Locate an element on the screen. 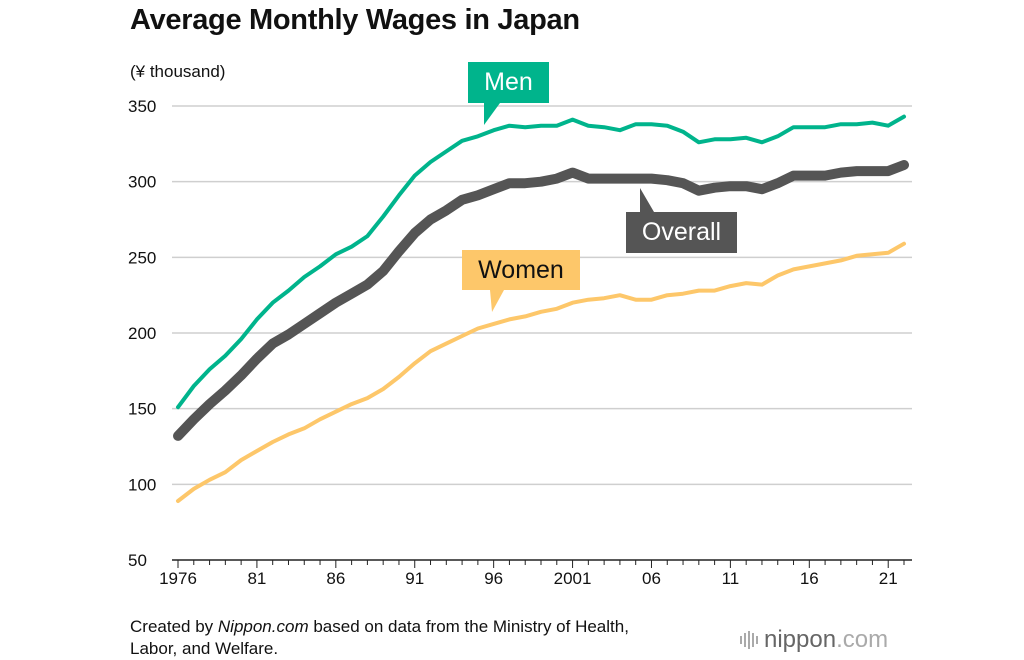 Image resolution: width=1024 pixels, height=660 pixels. chart-title: Average Monthly Wages in Japan is located at coordinates (355, 20).